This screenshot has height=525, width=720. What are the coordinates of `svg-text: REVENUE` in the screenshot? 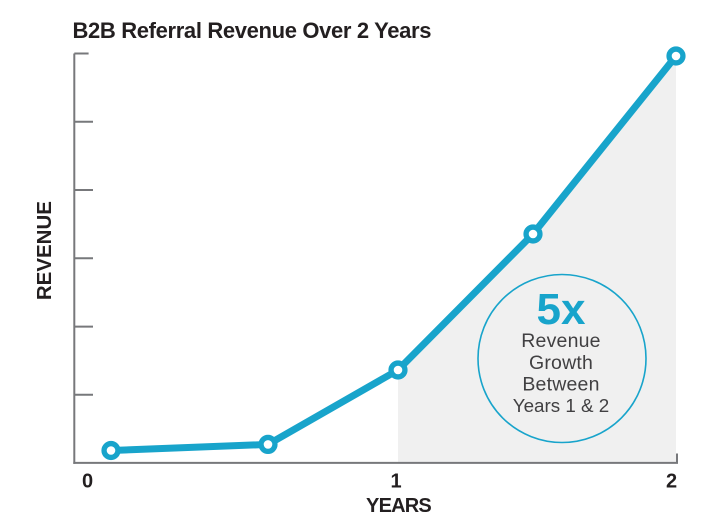 It's located at (44, 250).